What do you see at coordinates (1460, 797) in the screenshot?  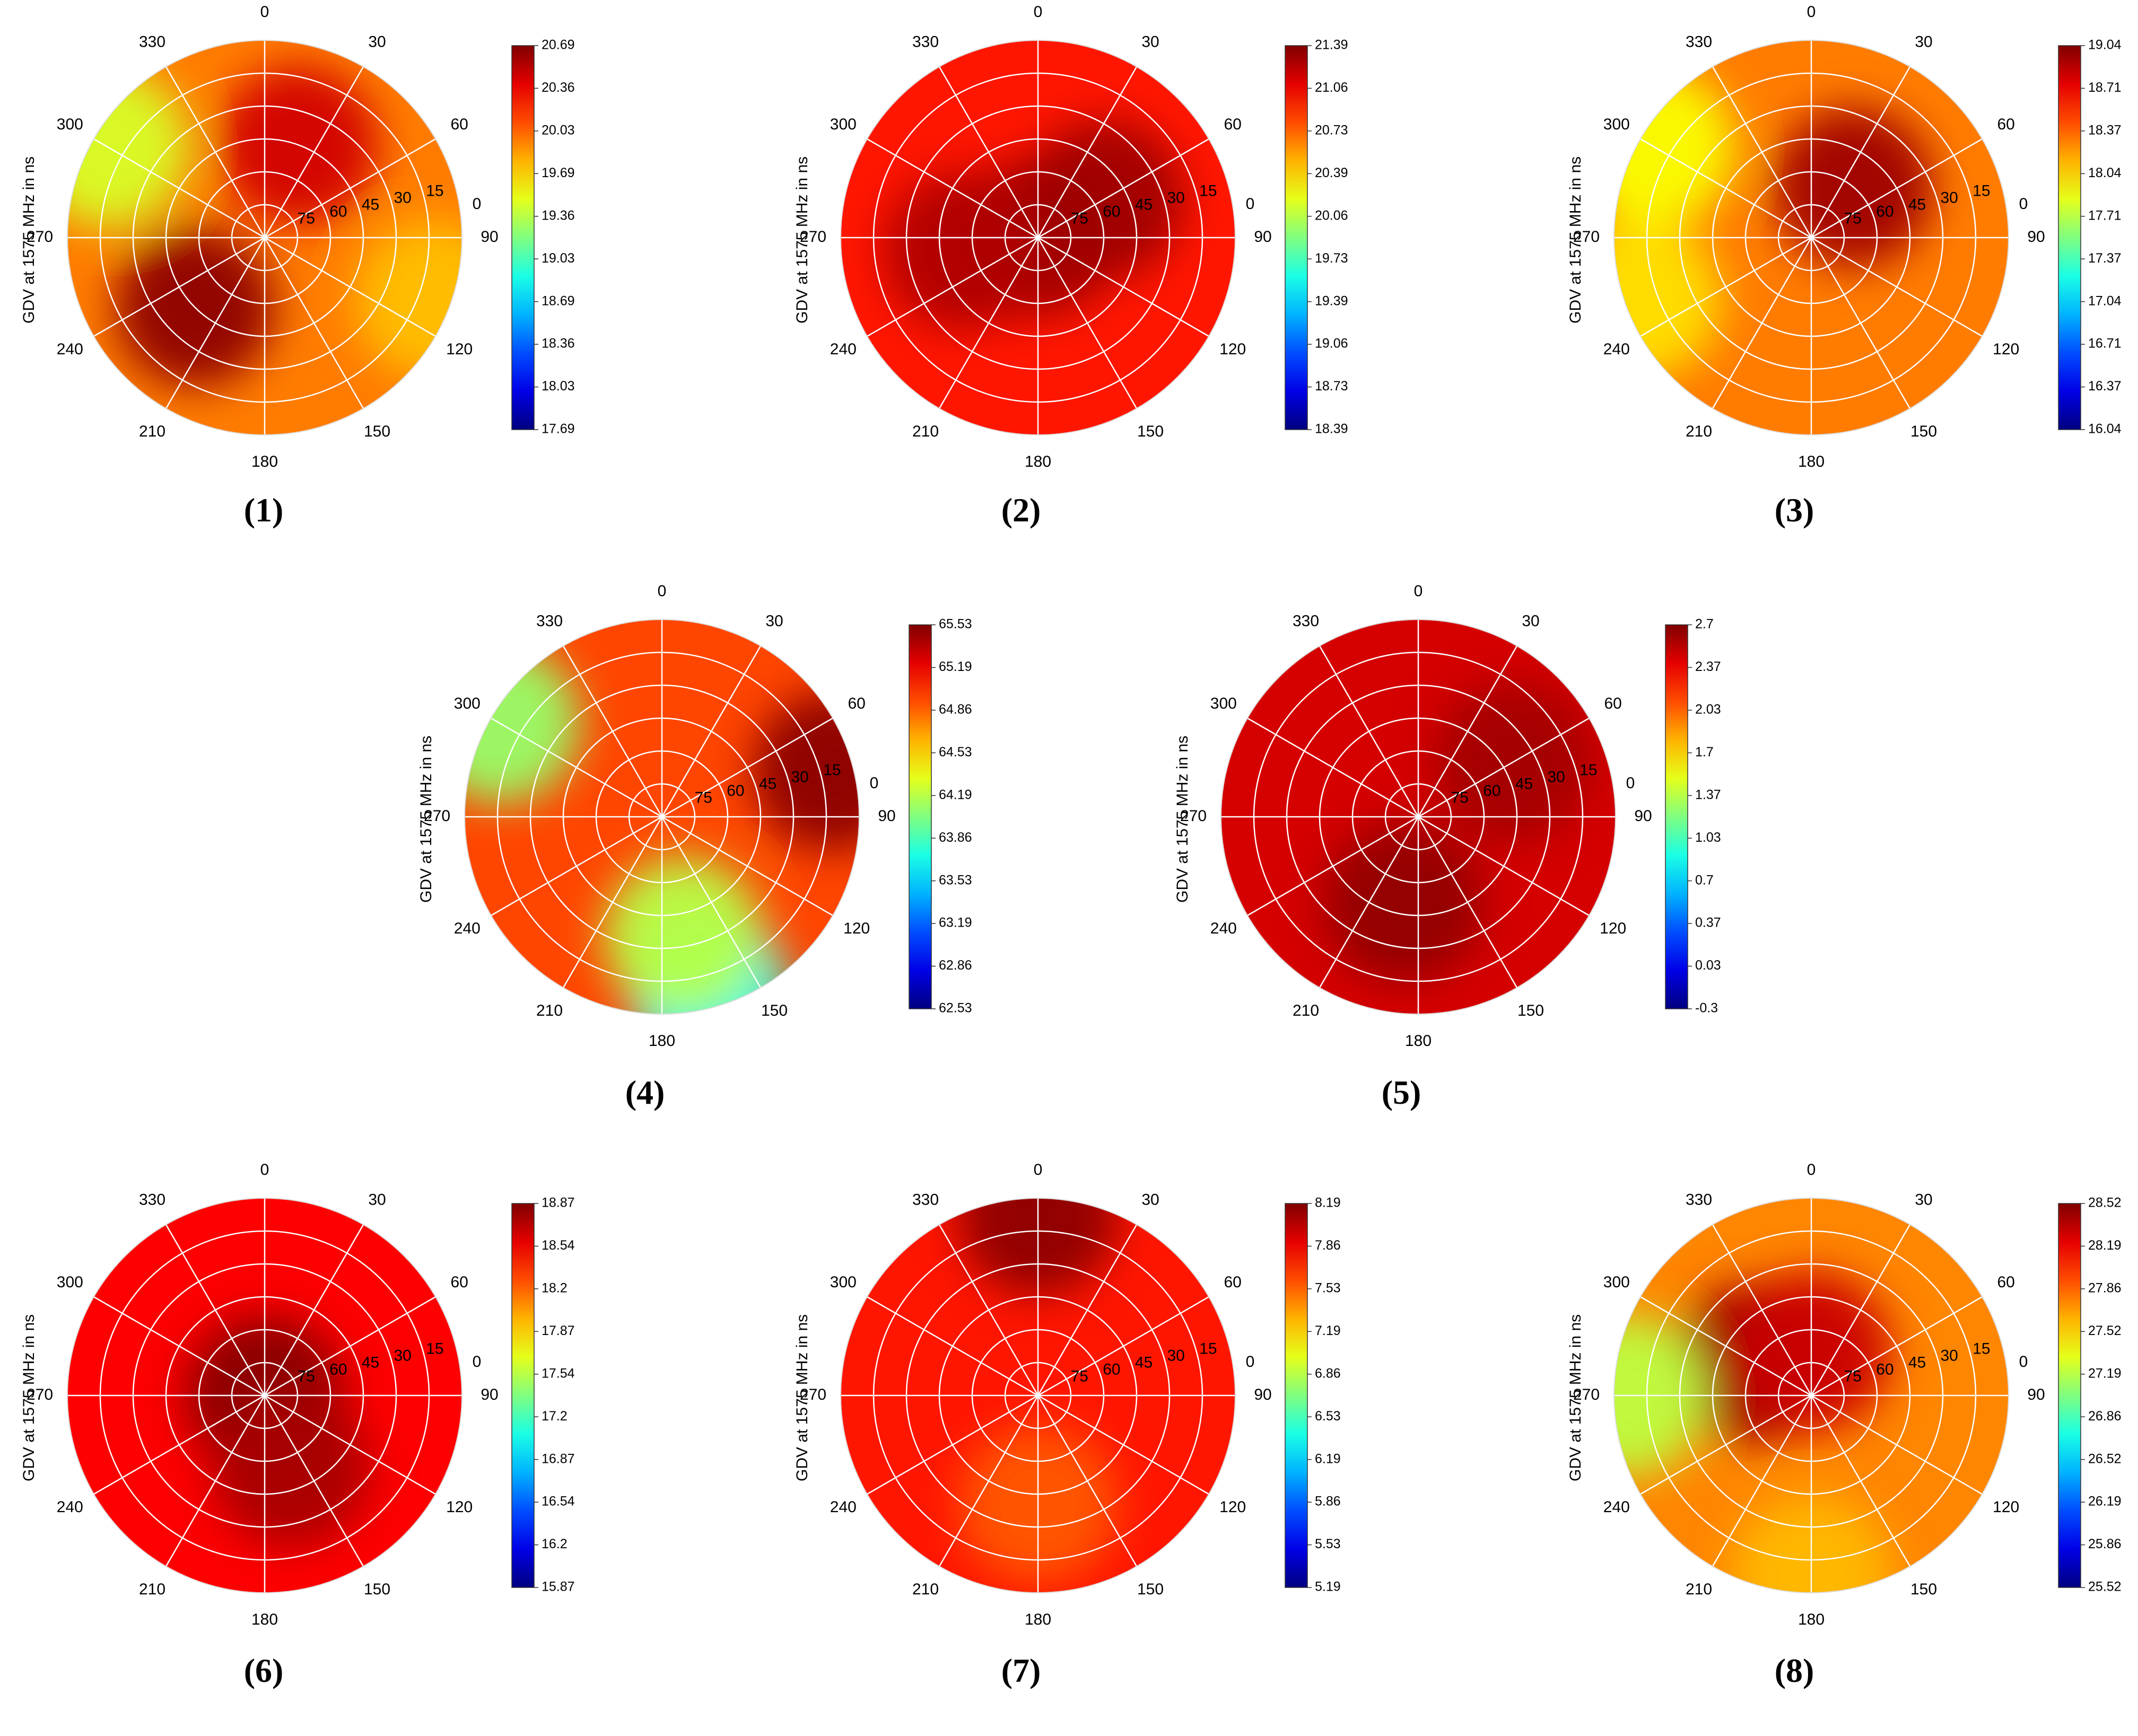 I see `elevation-tick-label: 75` at bounding box center [1460, 797].